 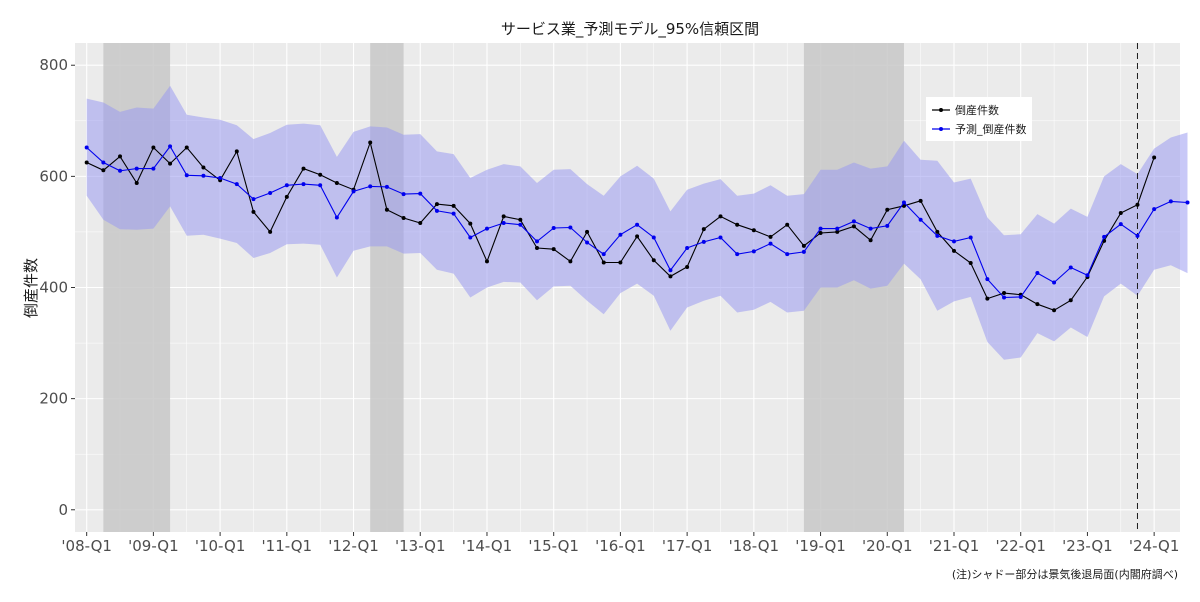 What do you see at coordinates (487, 546) in the screenshot?
I see `x-tick-label: '14-Q1` at bounding box center [487, 546].